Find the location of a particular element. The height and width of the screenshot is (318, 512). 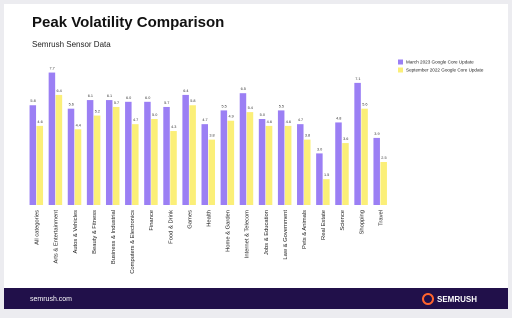

footer-url: semrush.com is located at coordinates (51, 299).